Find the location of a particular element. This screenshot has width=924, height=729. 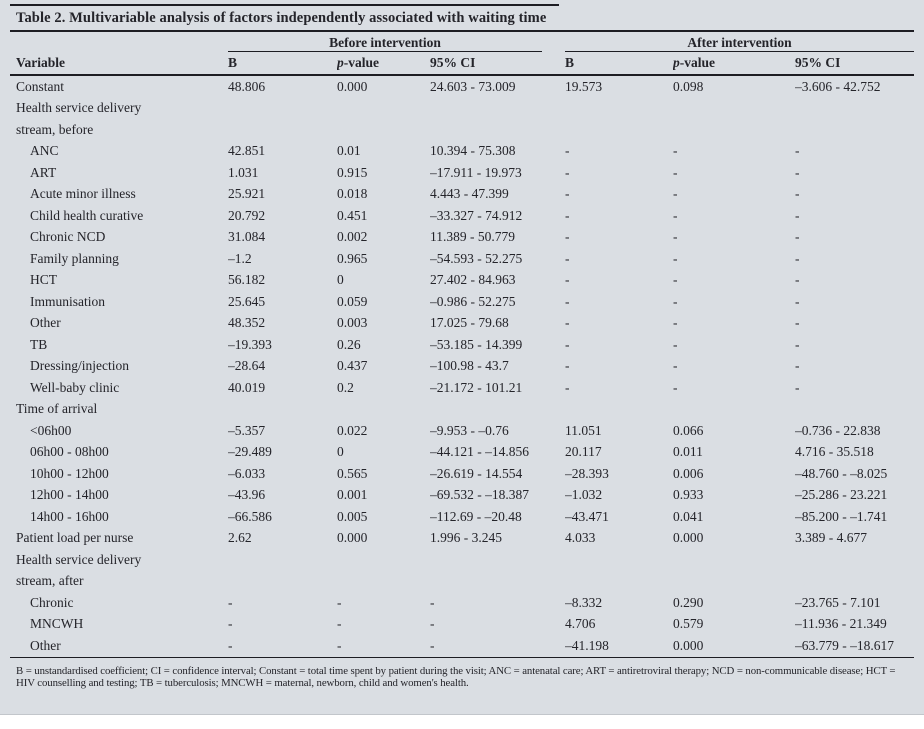

title-top-rule is located at coordinates (284, 5).